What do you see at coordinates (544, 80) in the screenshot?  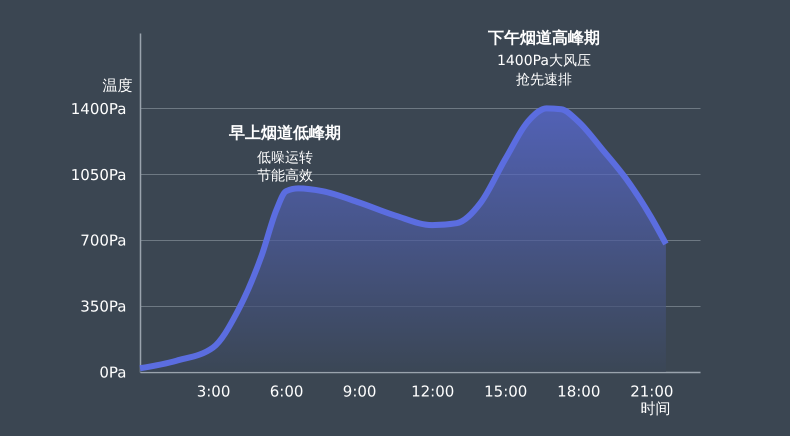 I see `annotation: 抢先速排` at bounding box center [544, 80].